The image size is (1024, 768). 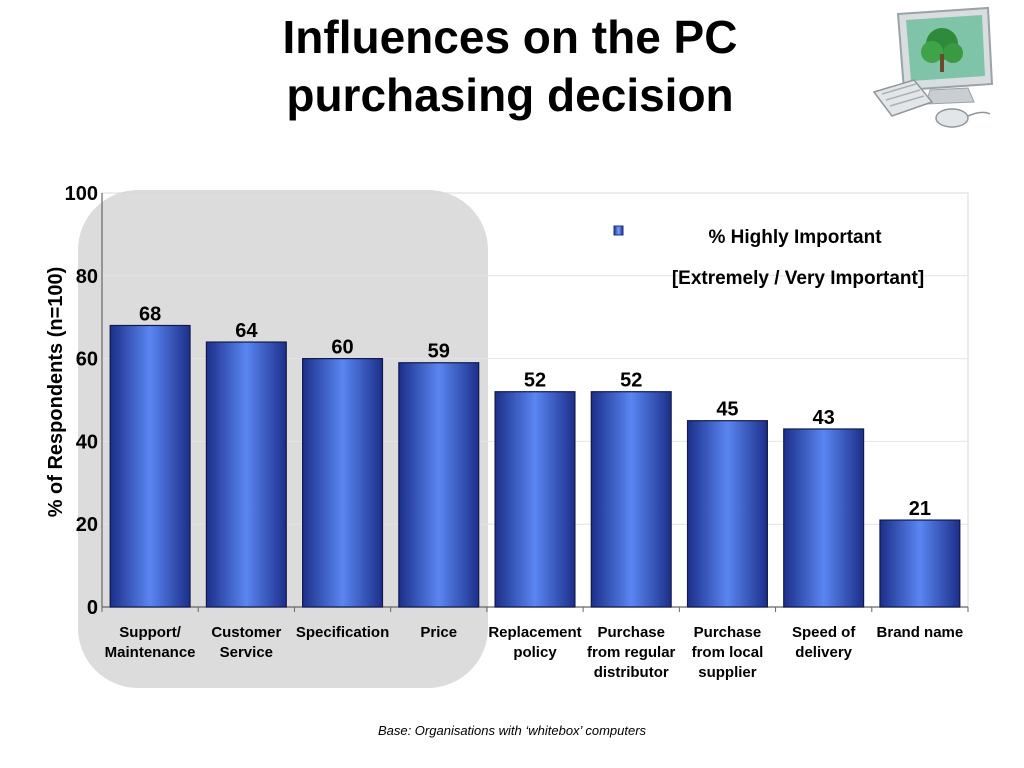 What do you see at coordinates (727, 410) in the screenshot?
I see `data-label-6: 45` at bounding box center [727, 410].